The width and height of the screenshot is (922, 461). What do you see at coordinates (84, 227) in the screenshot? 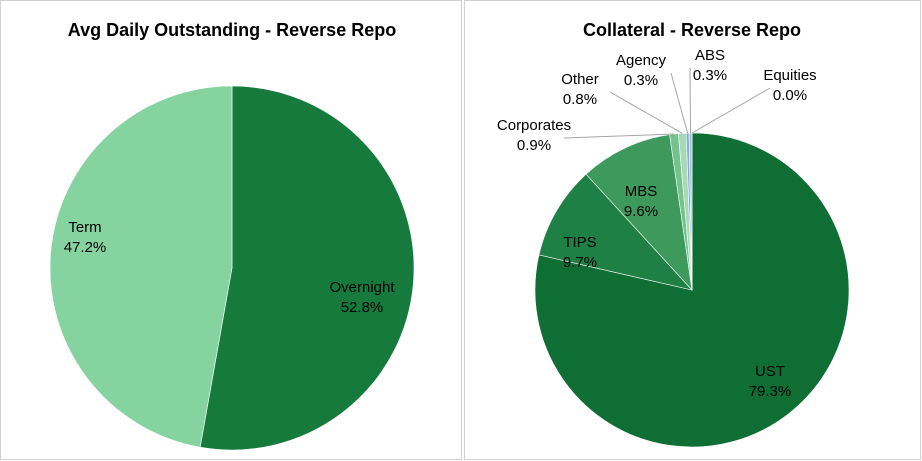
I see `slice-label: Term` at bounding box center [84, 227].